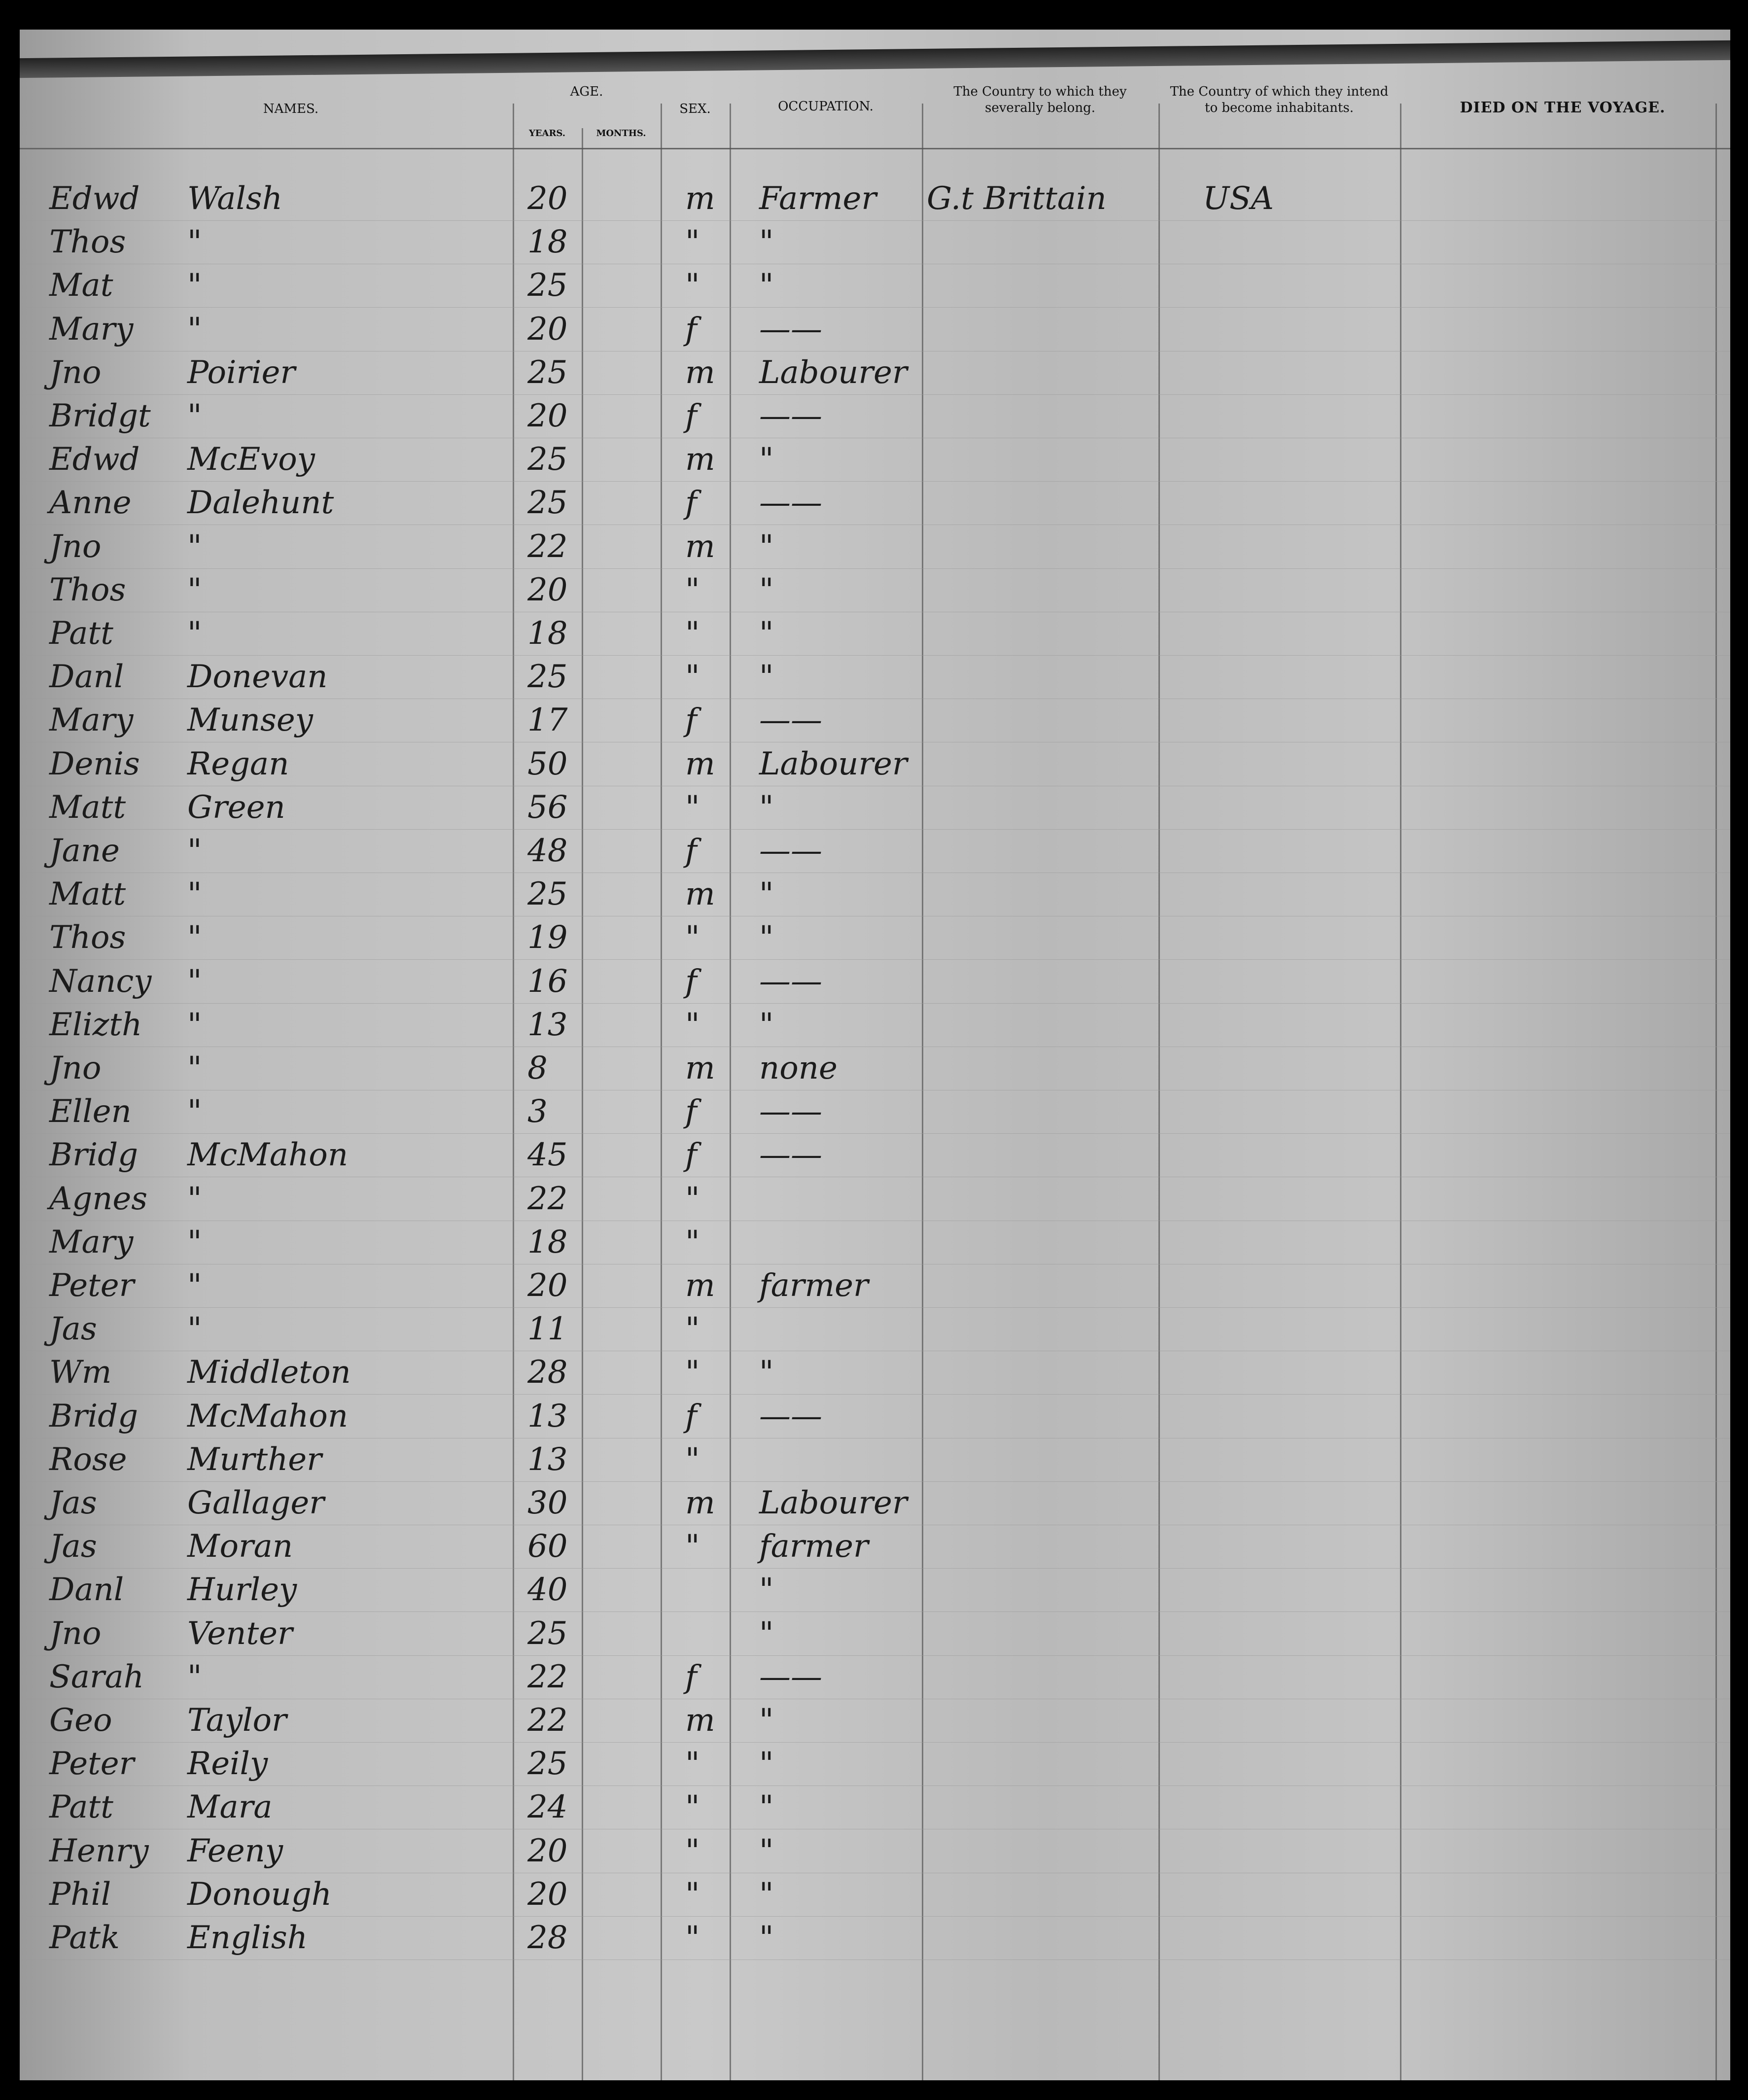  Describe the element at coordinates (94, 763) in the screenshot. I see `cell-first: Denis` at that location.